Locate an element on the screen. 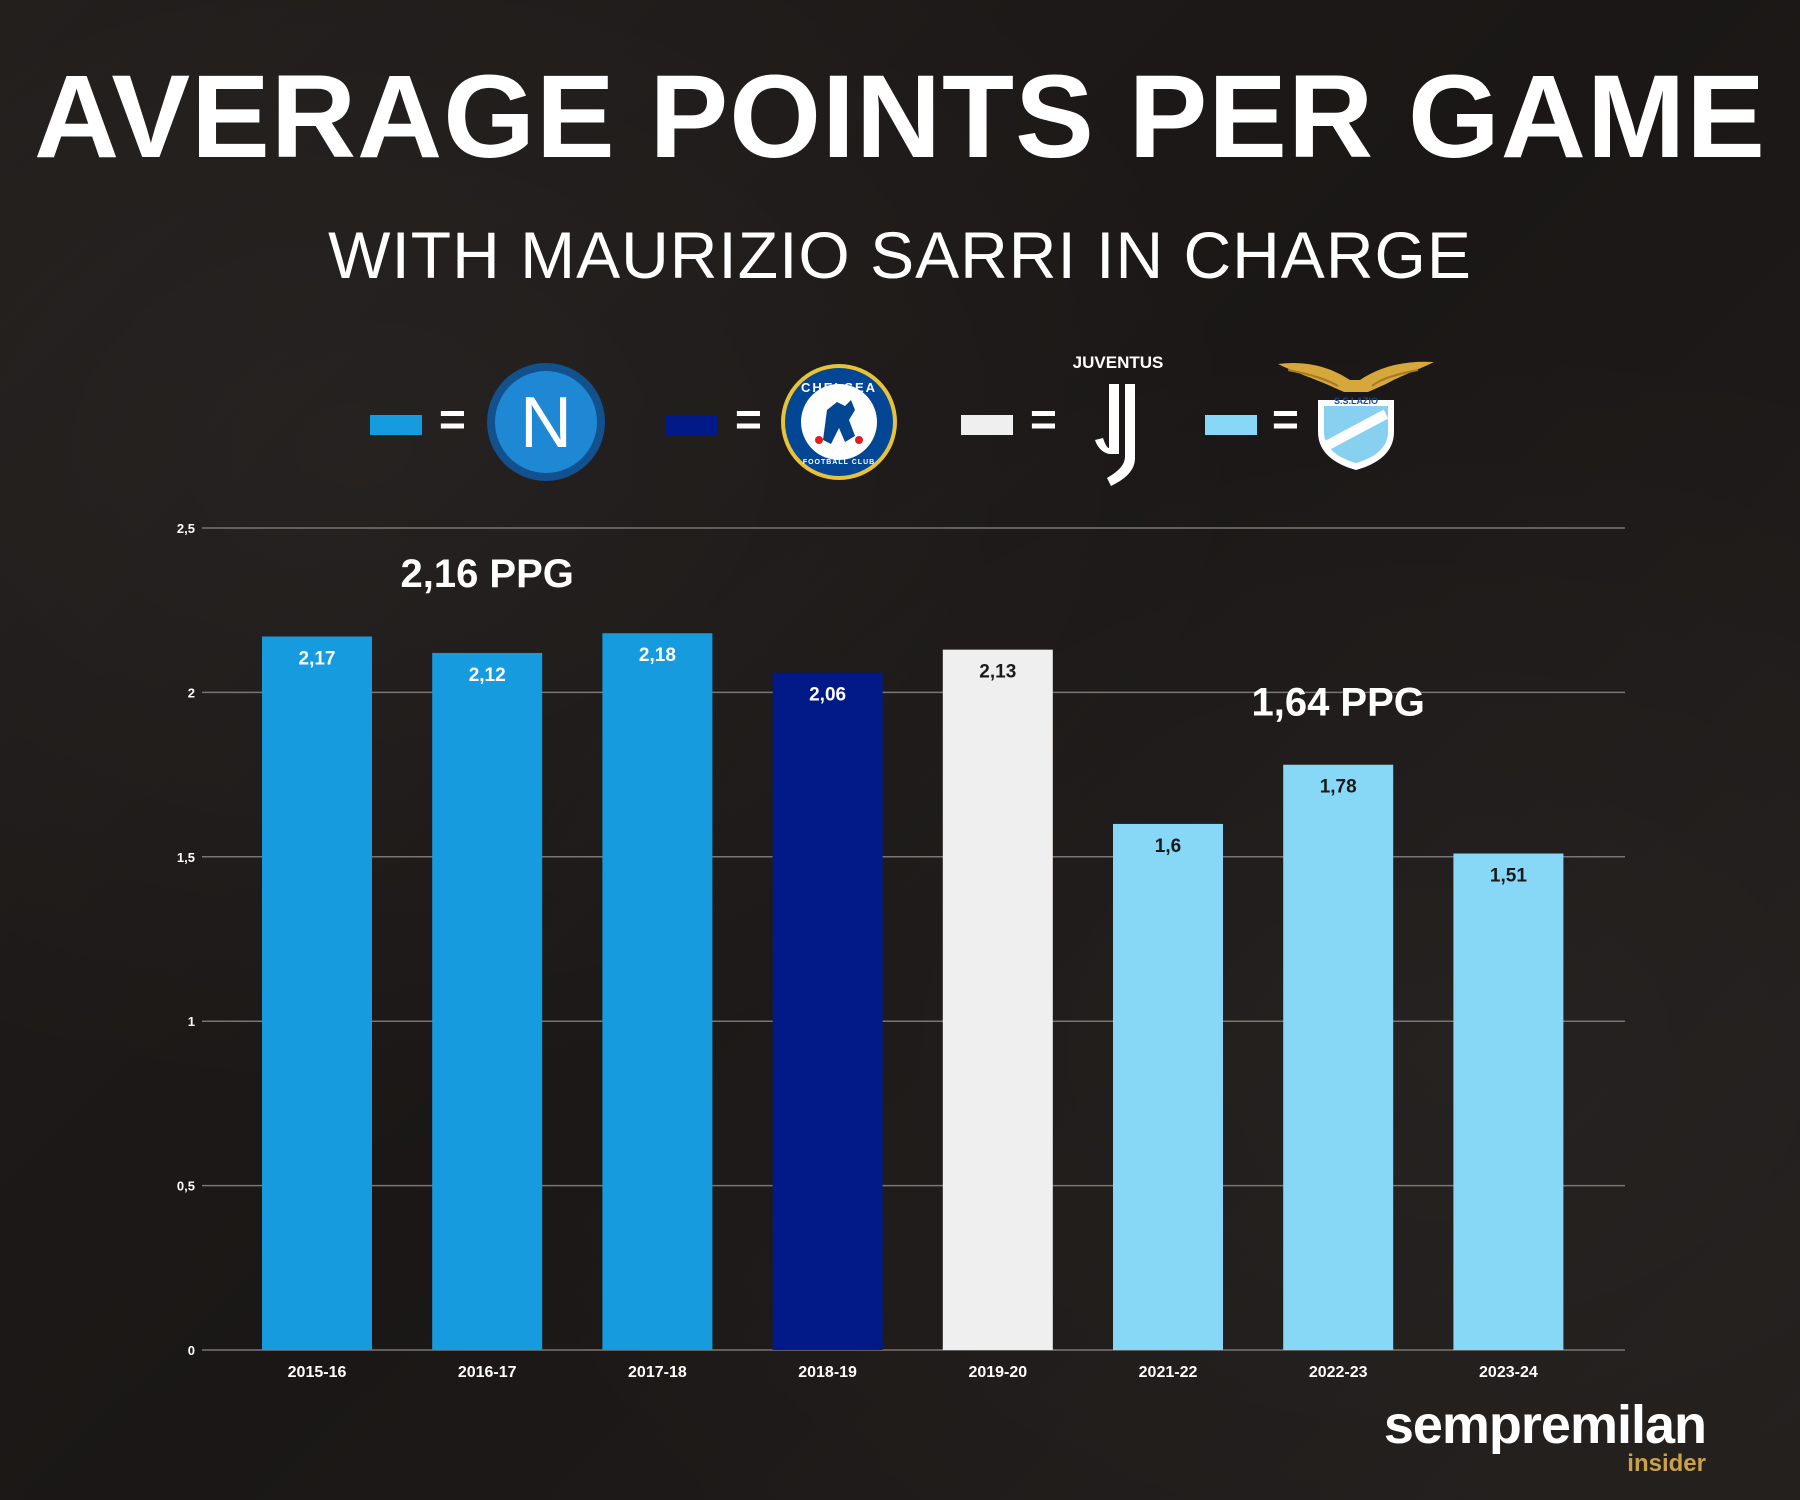  ppg-annotation: 1,64 PPG is located at coordinates (1337, 702).